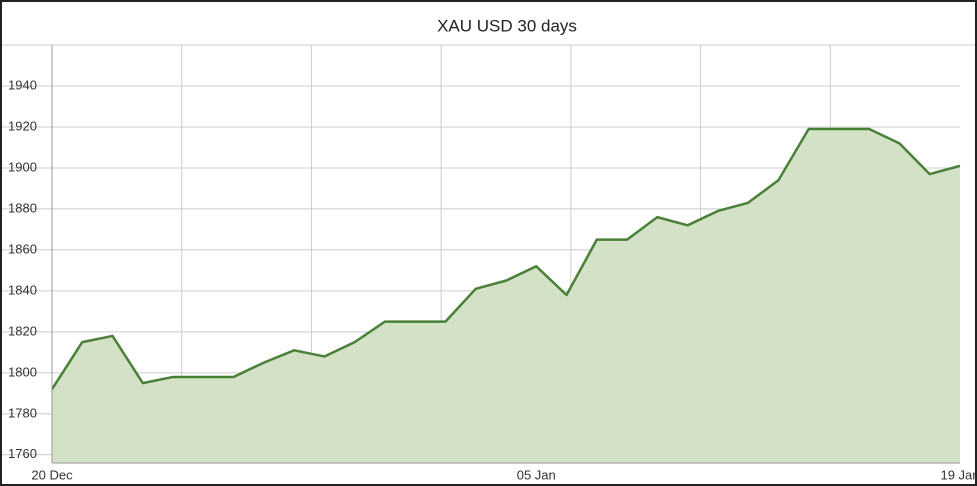  I want to click on x-tick-label: 20 Dec, so click(52, 474).